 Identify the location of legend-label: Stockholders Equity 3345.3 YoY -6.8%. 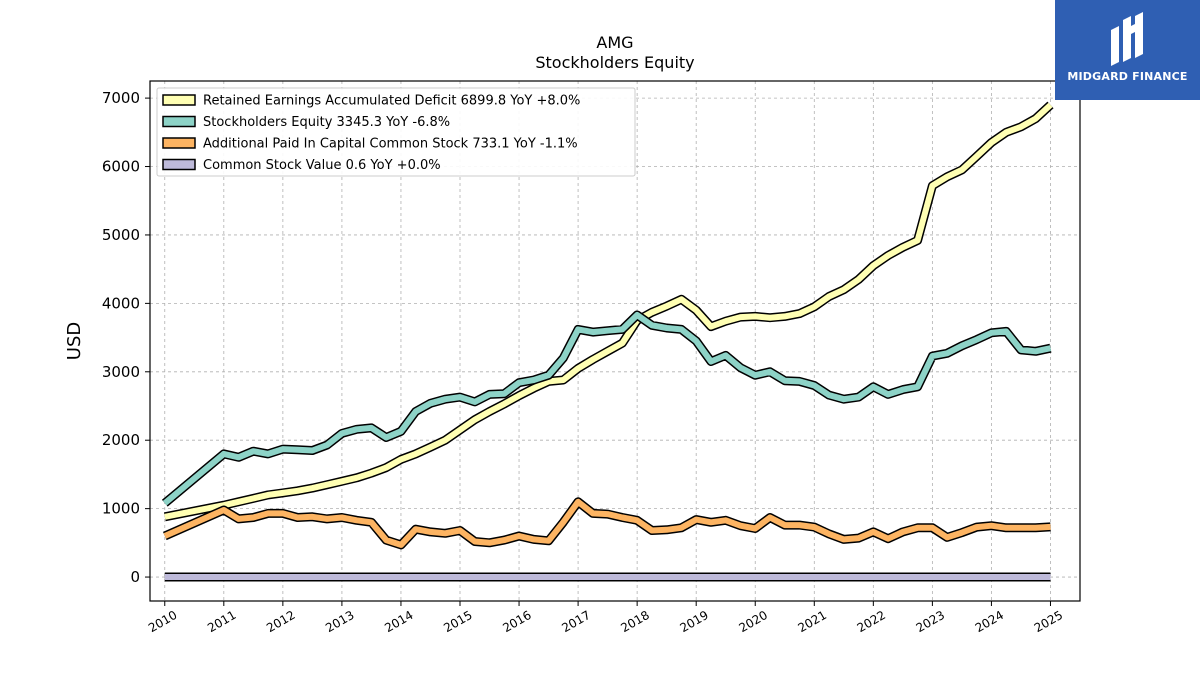
(326, 122).